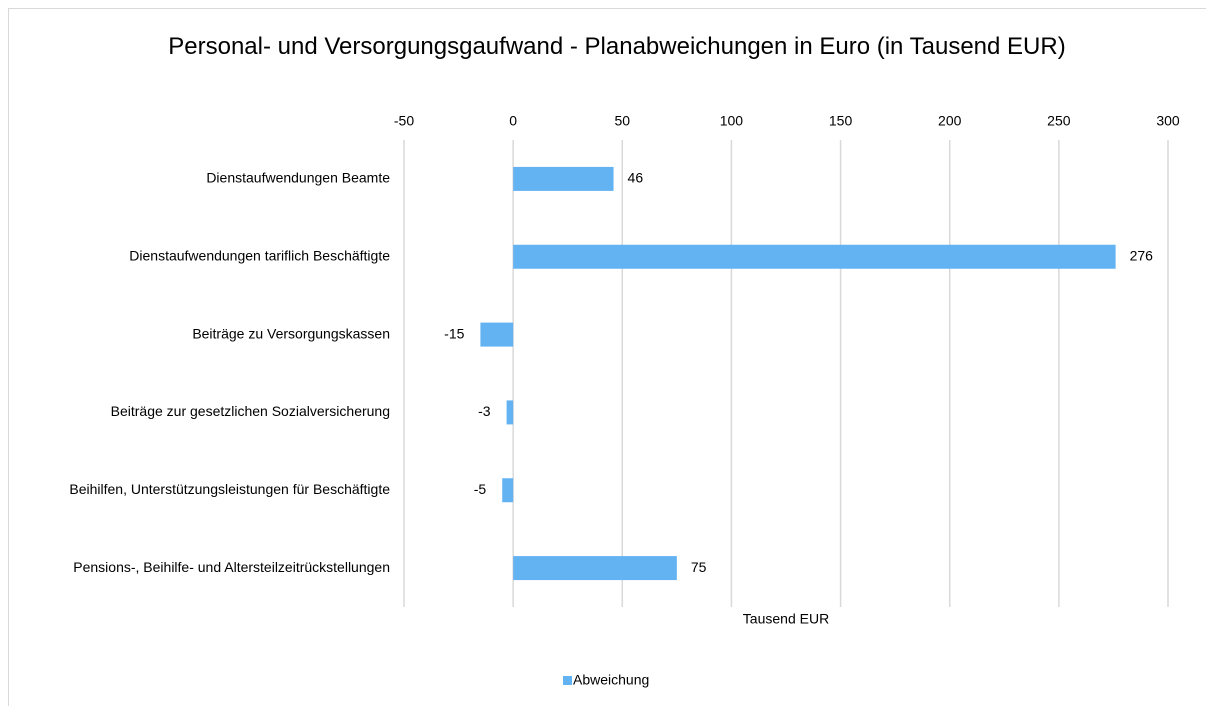  What do you see at coordinates (732, 121) in the screenshot?
I see `x-tick-label: 100` at bounding box center [732, 121].